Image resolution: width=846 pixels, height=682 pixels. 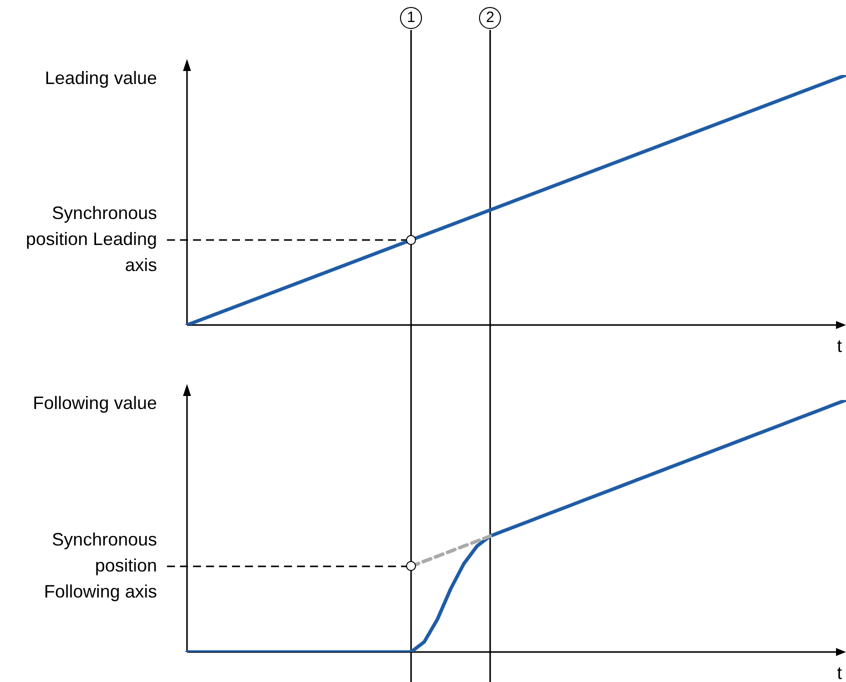 What do you see at coordinates (100, 565) in the screenshot?
I see `text: Synchronous position Following axis` at bounding box center [100, 565].